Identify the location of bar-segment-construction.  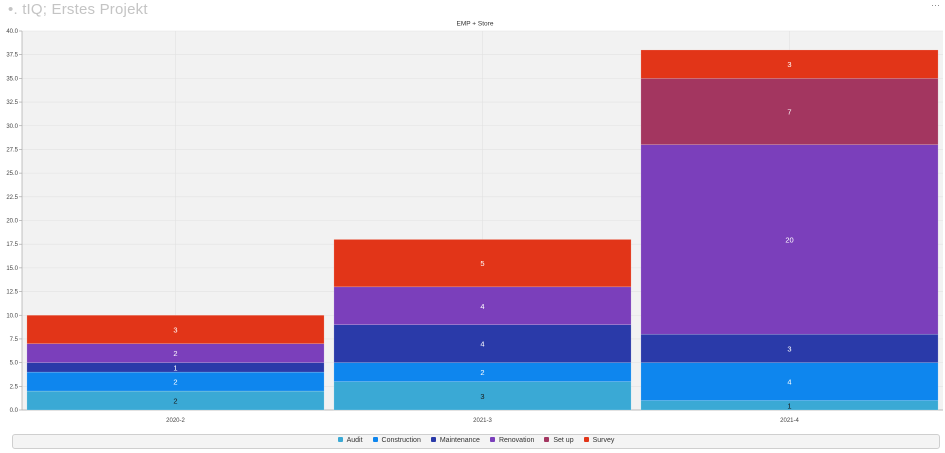
(789, 381).